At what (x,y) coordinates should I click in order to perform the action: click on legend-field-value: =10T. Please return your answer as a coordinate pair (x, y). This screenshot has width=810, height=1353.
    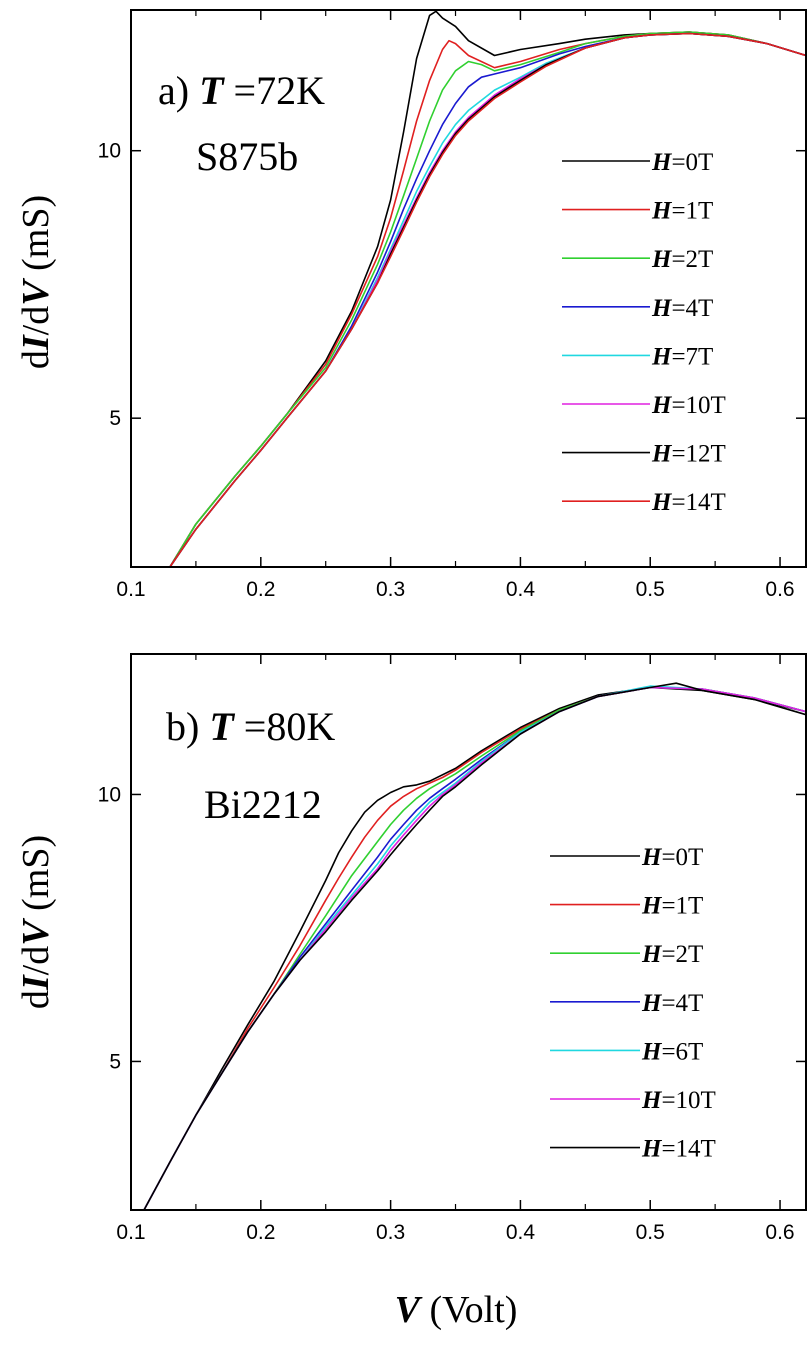
    Looking at the image, I should click on (698, 405).